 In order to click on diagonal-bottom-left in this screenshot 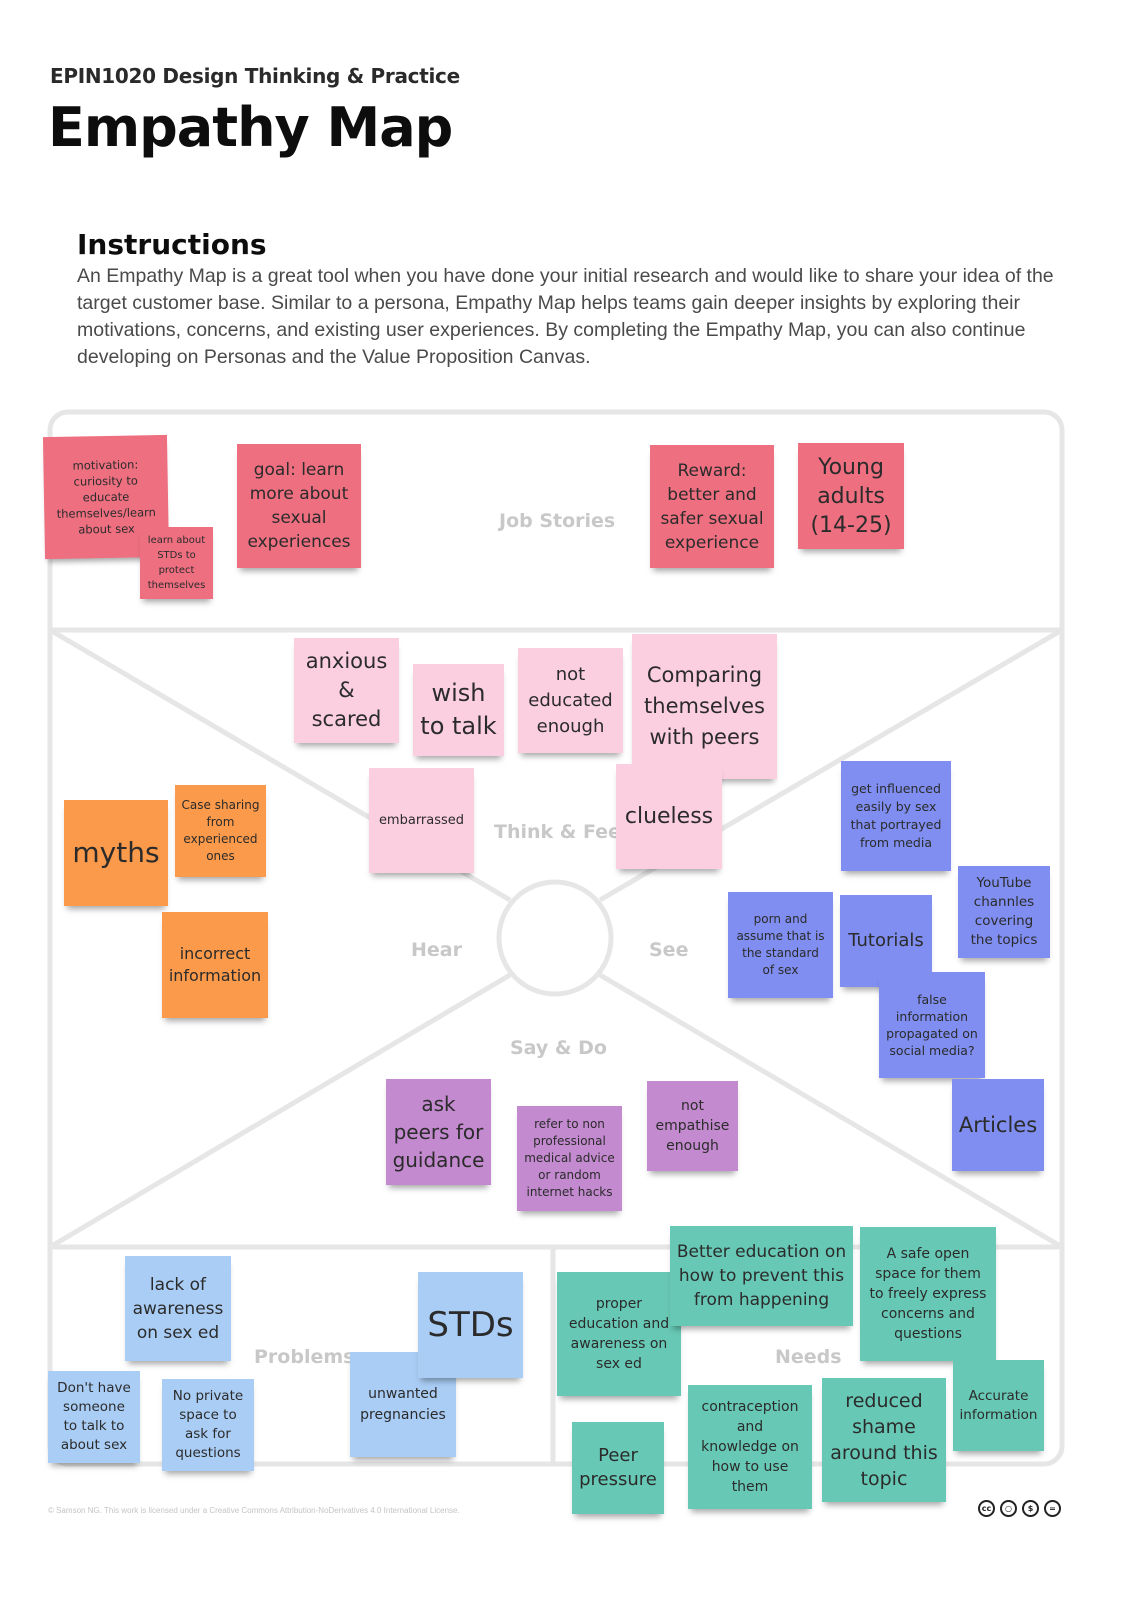, I will do `click(280, 1111)`.